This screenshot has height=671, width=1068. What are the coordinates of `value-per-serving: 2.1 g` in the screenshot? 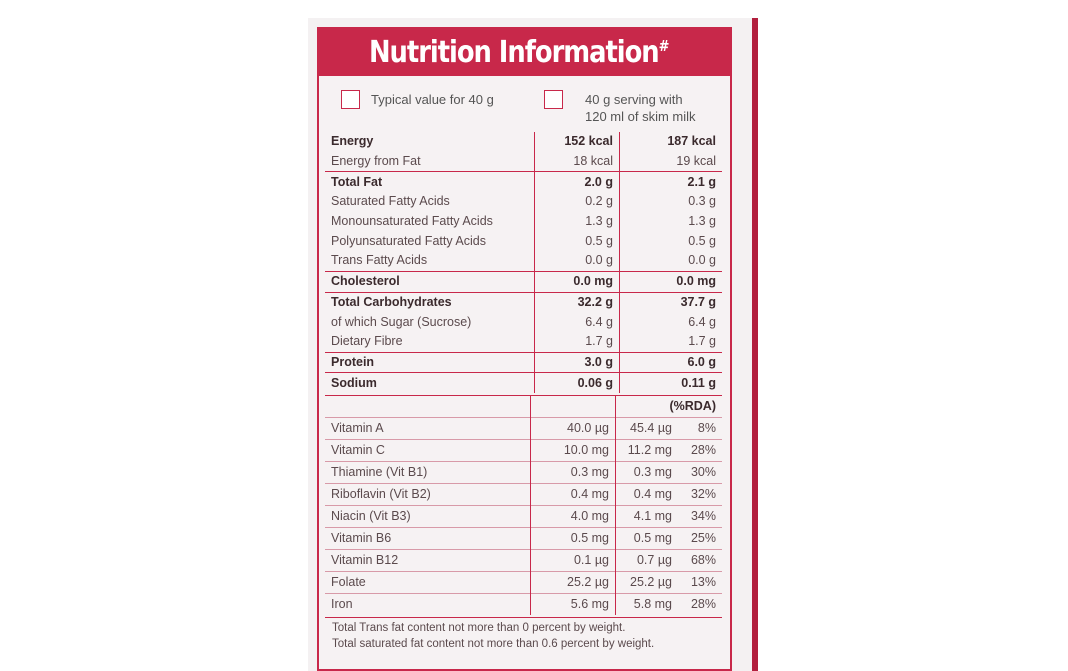 It's located at (670, 182).